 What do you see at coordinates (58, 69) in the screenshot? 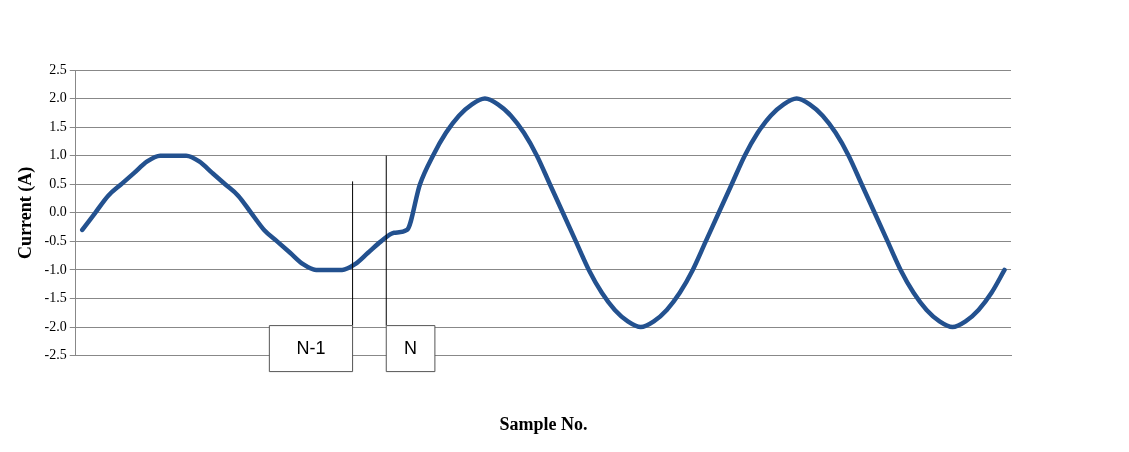
I see `y-tick-label: 2.5` at bounding box center [58, 69].